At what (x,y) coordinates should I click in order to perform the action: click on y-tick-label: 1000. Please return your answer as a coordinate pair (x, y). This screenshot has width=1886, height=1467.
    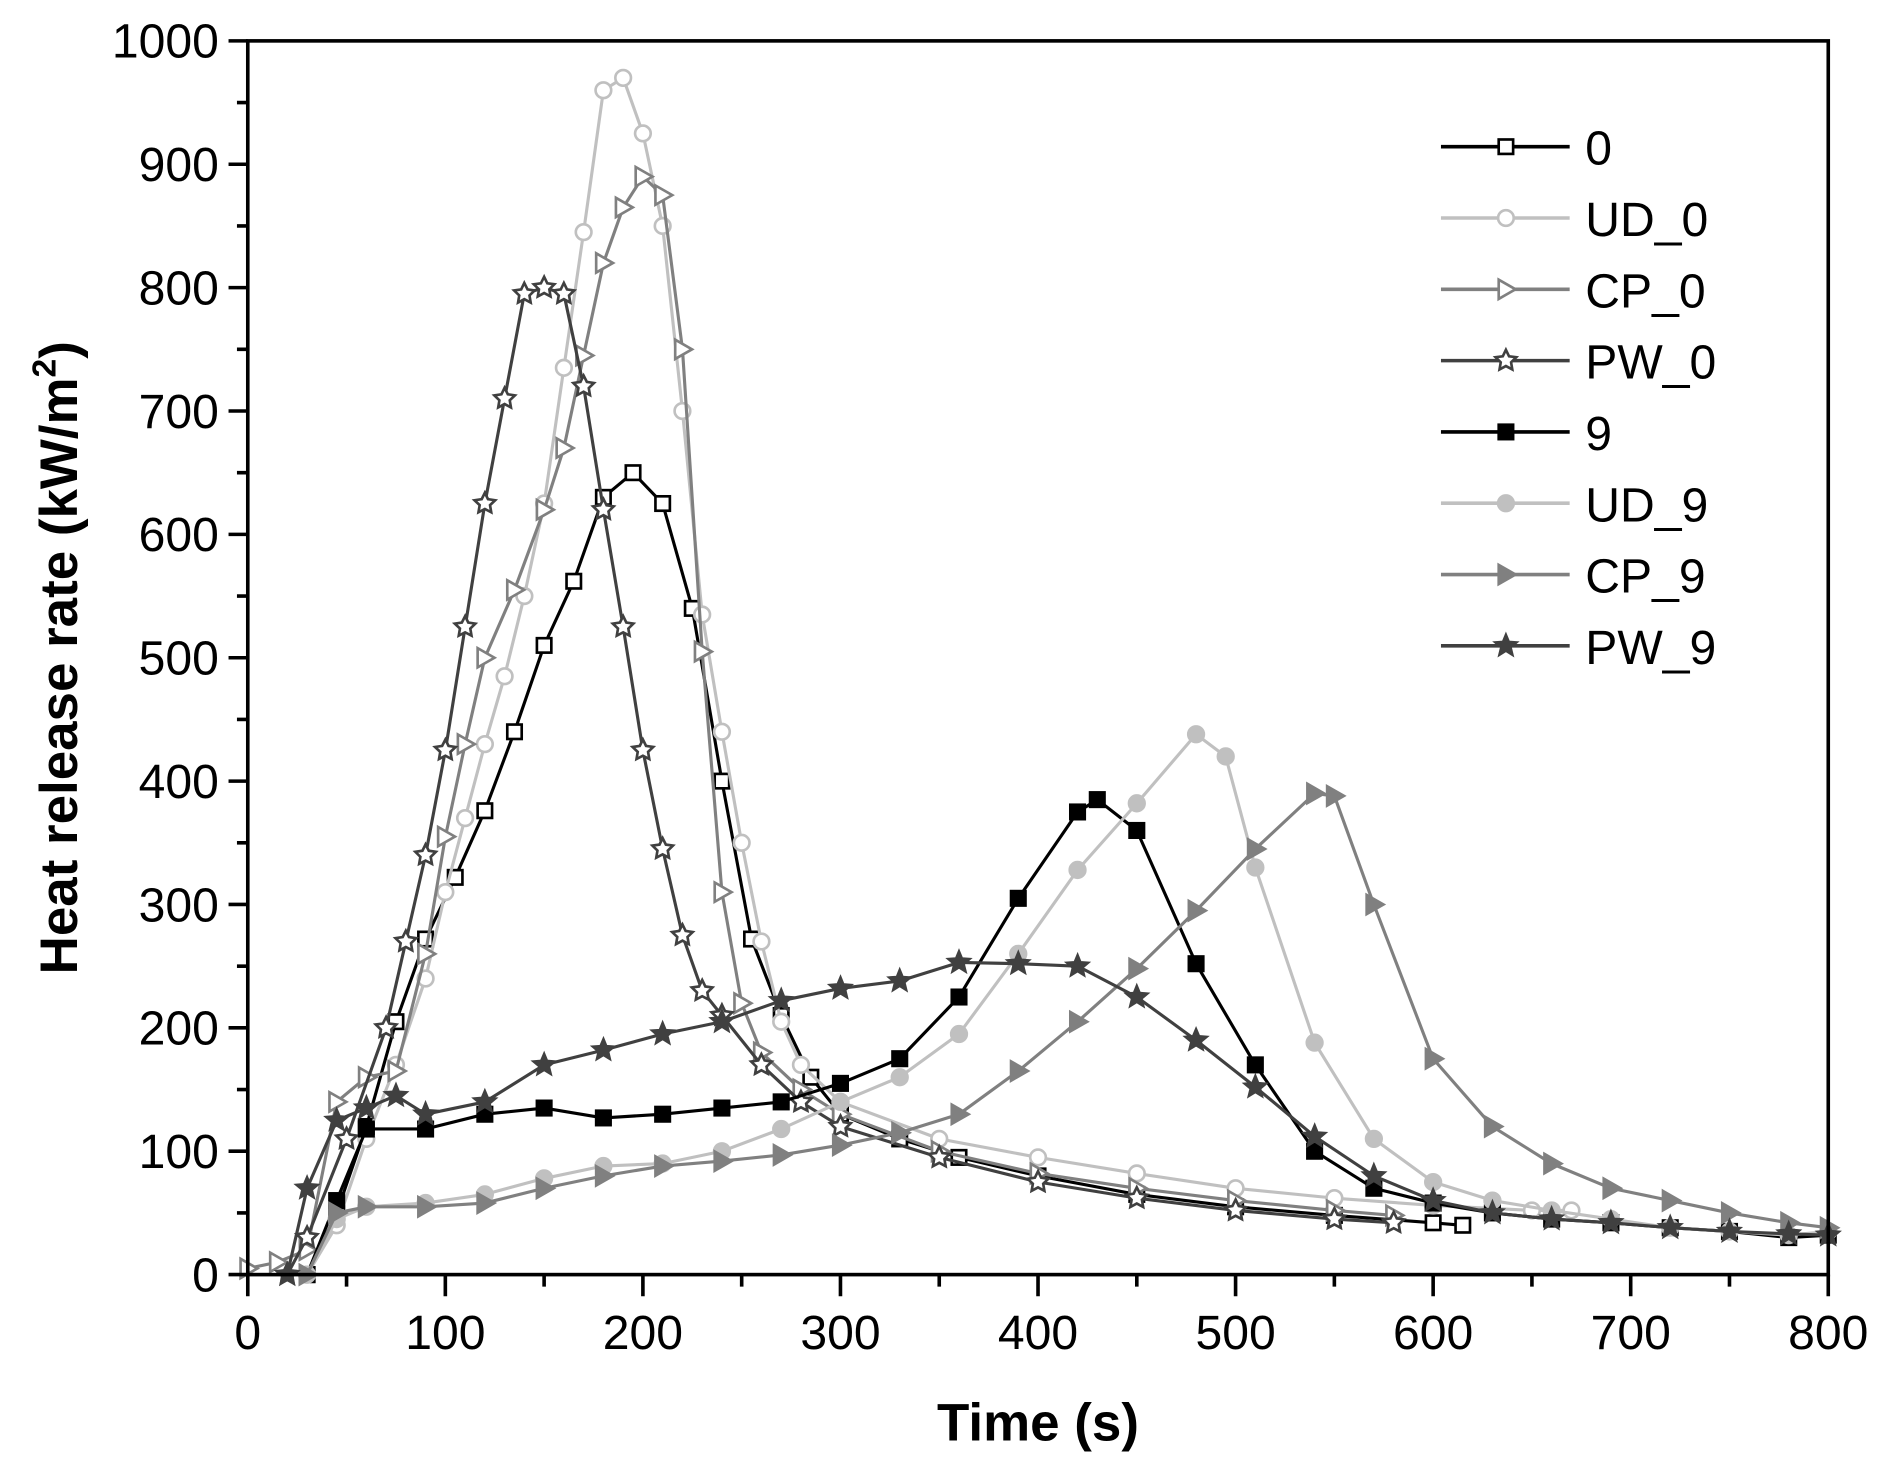
    Looking at the image, I should click on (165, 42).